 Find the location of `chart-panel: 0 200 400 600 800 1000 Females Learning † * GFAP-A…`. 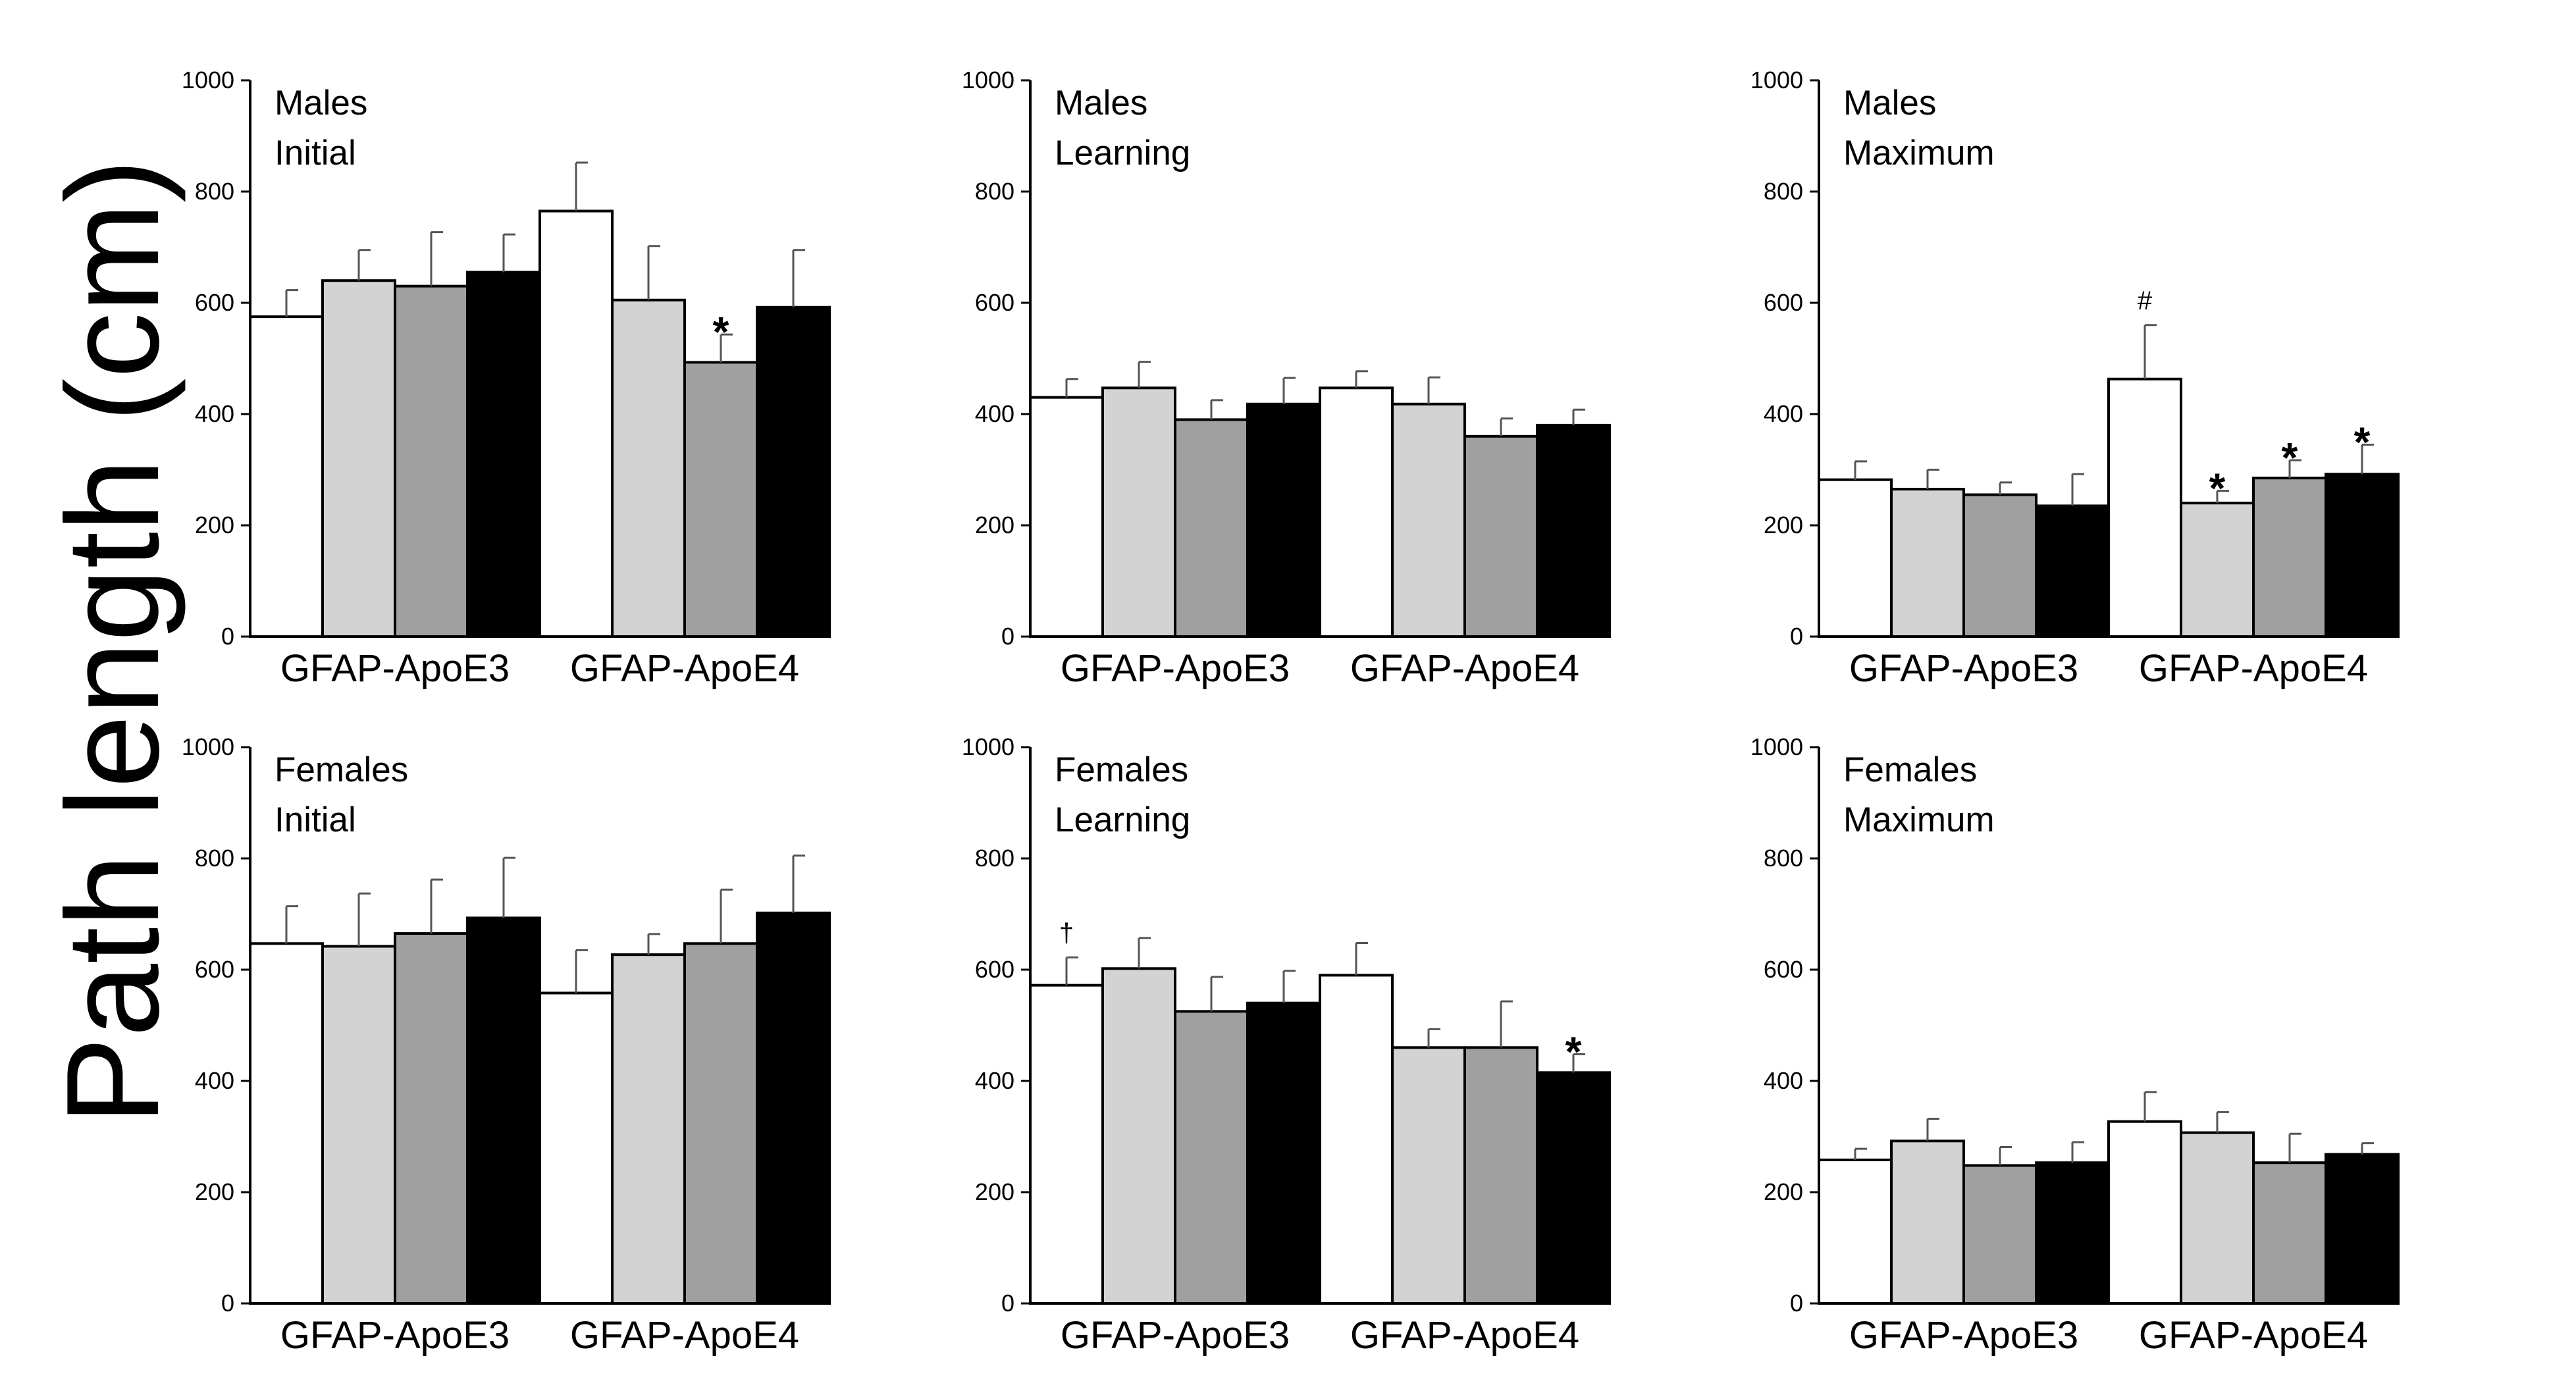

chart-panel: 0 200 400 600 800 1000 Females Learning † * GFAP-A… is located at coordinates (1286, 1045).